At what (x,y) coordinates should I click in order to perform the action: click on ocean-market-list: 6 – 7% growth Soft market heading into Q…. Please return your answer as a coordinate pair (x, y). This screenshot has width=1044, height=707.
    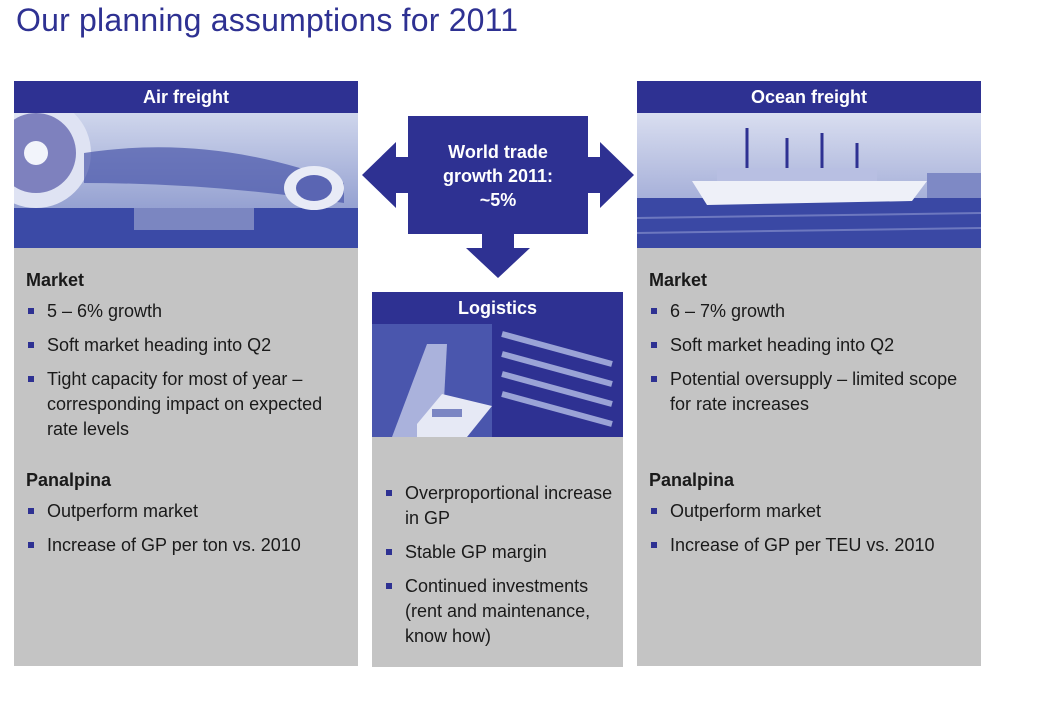
    Looking at the image, I should click on (809, 358).